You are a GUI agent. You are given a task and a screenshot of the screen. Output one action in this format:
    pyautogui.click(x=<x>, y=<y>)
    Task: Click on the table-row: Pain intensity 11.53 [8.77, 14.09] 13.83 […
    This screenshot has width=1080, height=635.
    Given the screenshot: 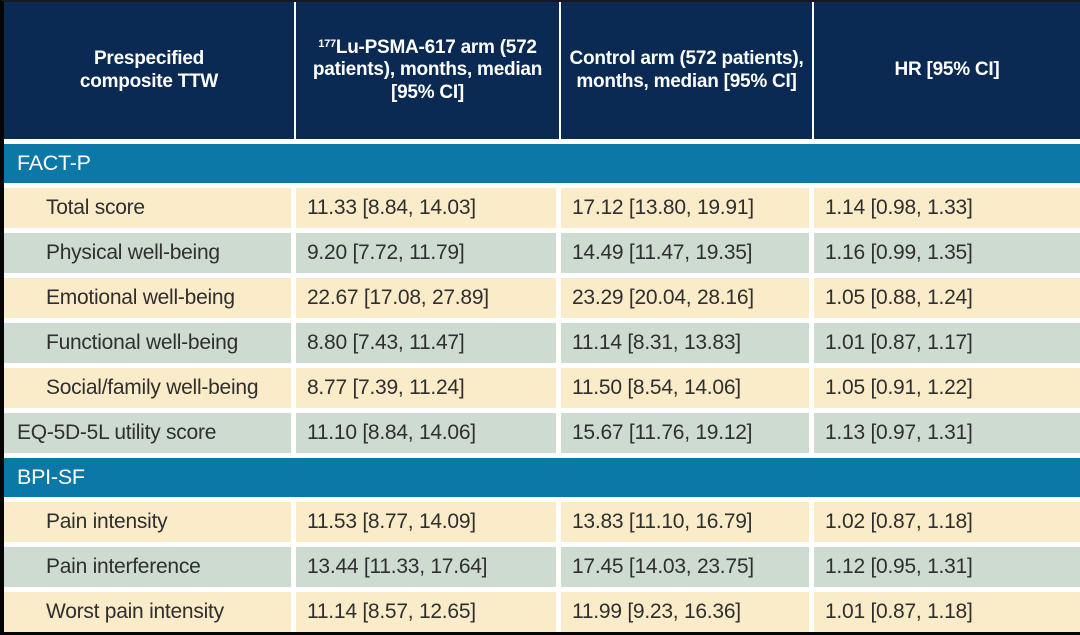 What is the action you would take?
    pyautogui.click(x=542, y=522)
    